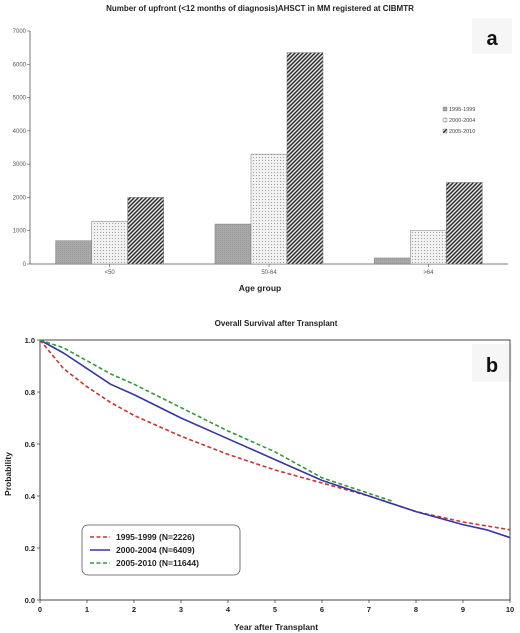 Image resolution: width=520 pixels, height=633 pixels. What do you see at coordinates (322, 609) in the screenshot?
I see `survival-x-tick-label: 6` at bounding box center [322, 609].